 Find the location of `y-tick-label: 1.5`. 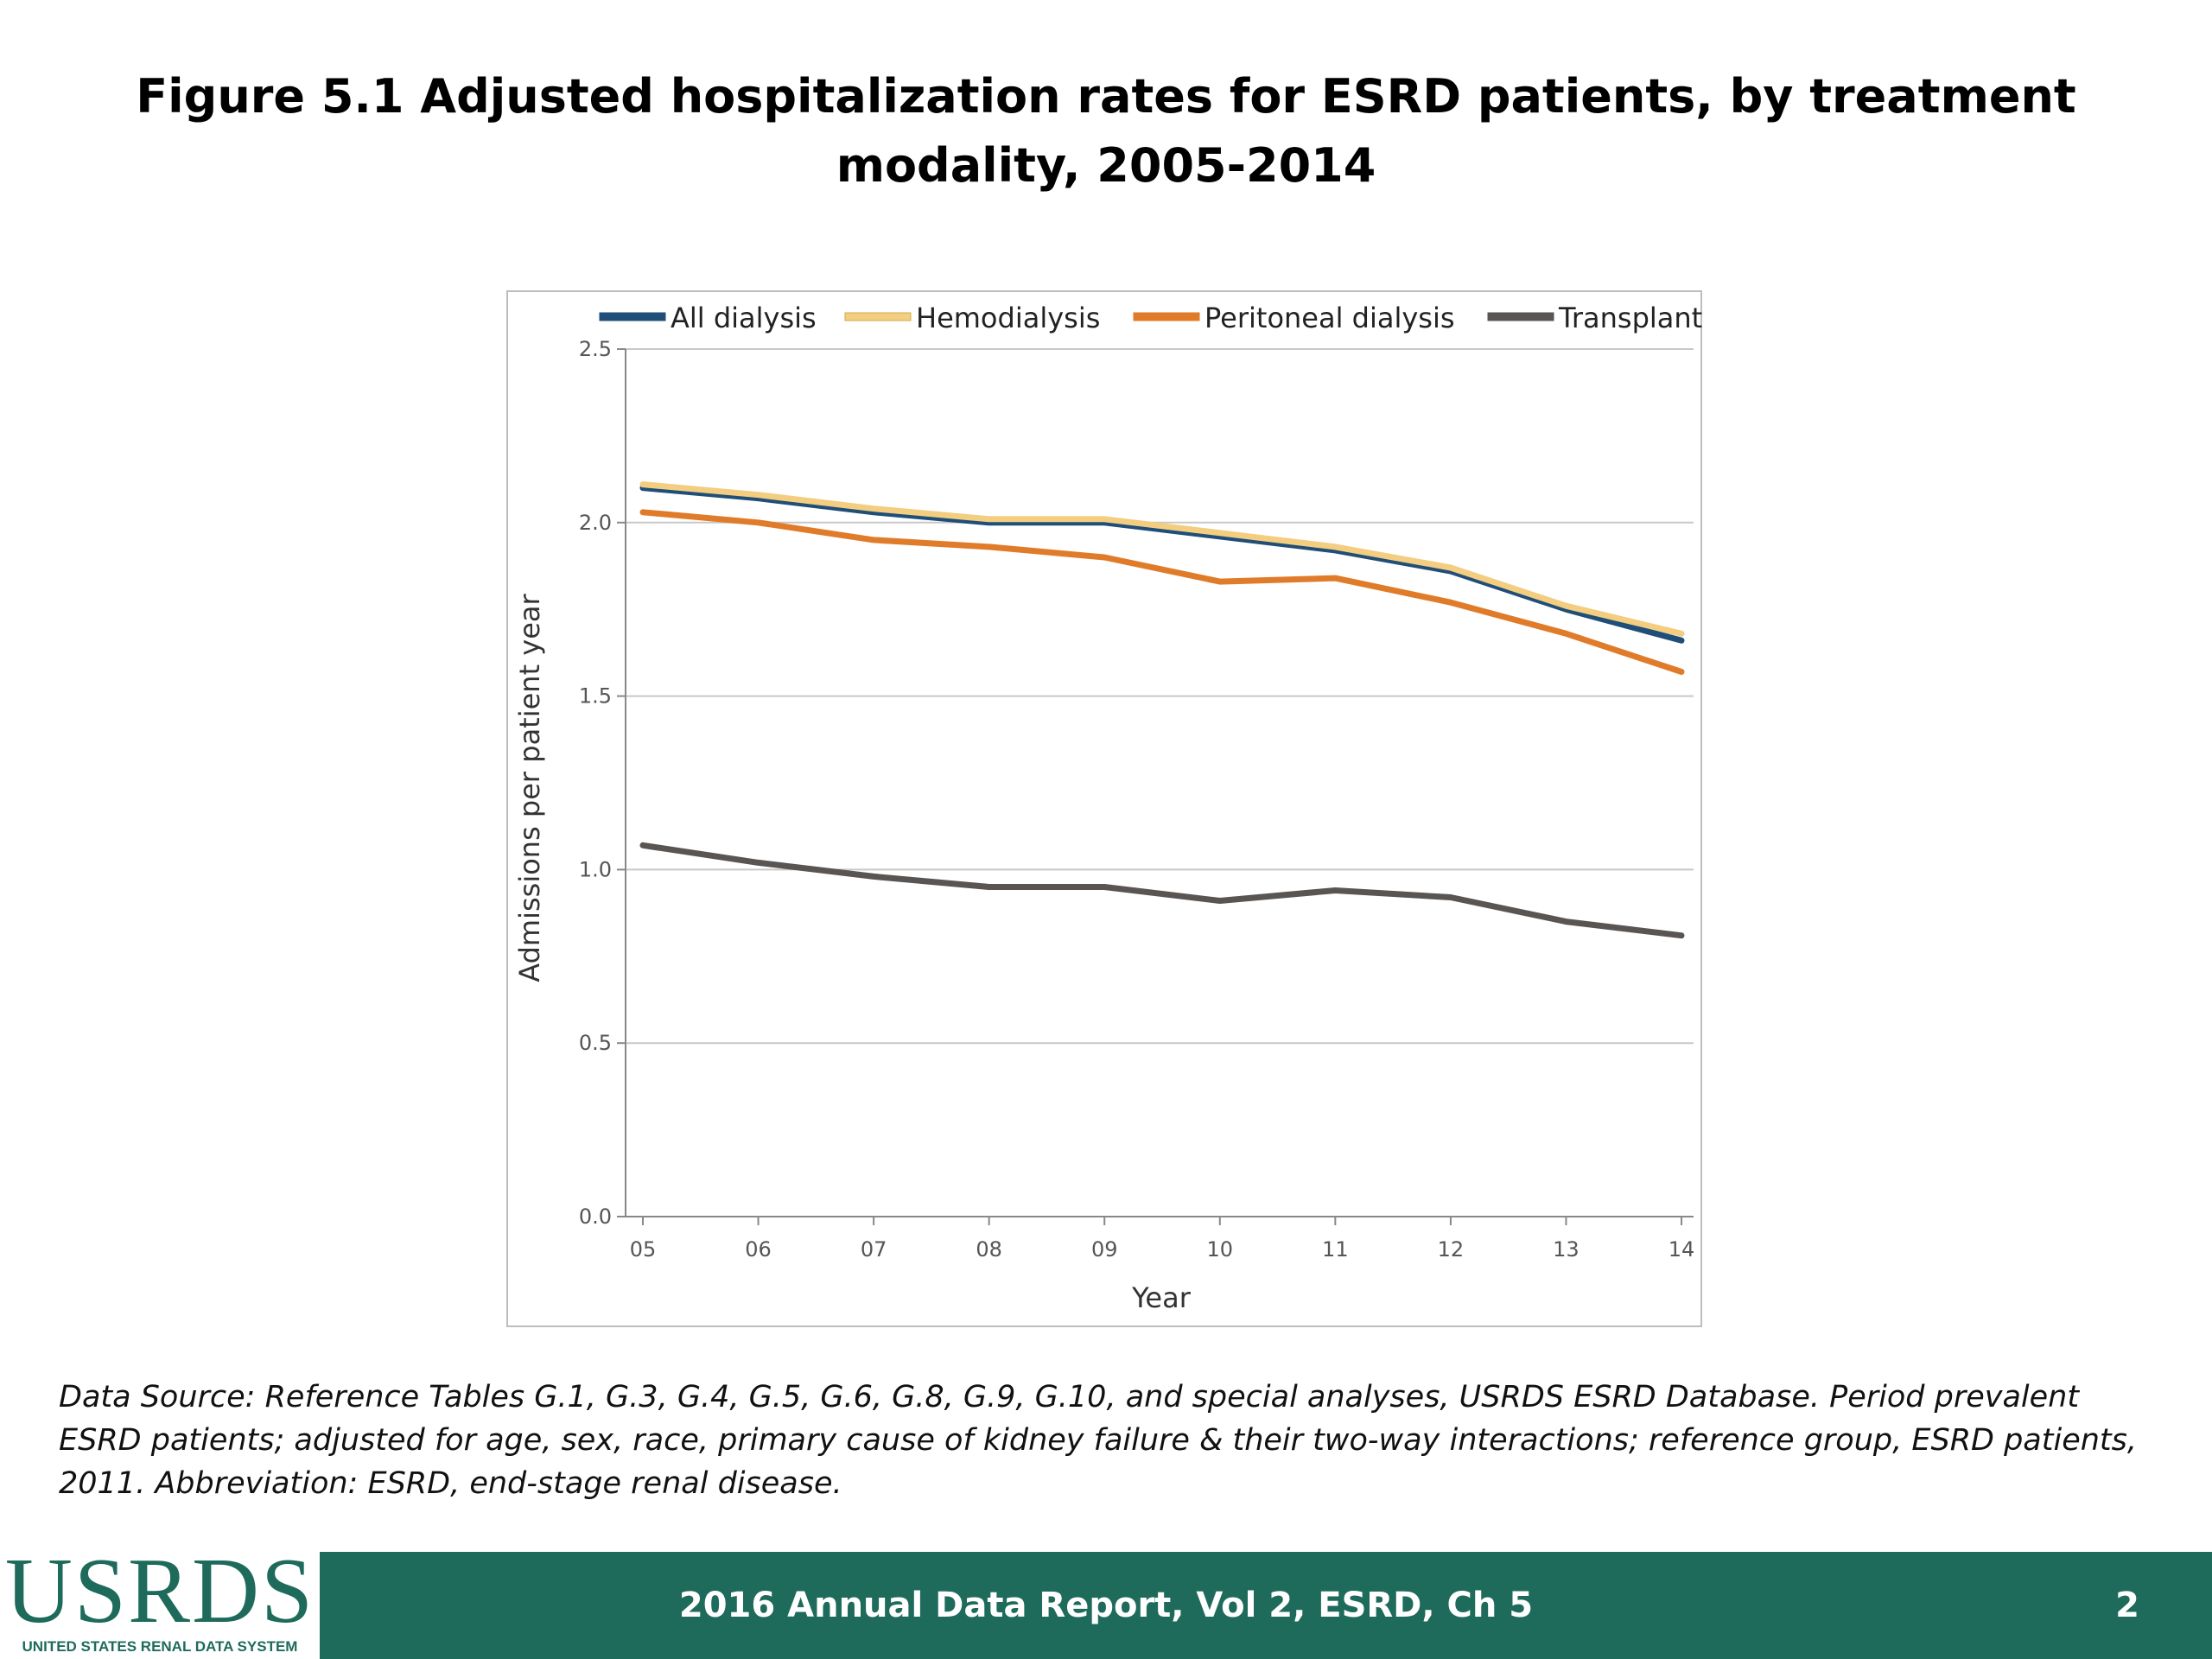

y-tick-label: 1.5 is located at coordinates (595, 696).